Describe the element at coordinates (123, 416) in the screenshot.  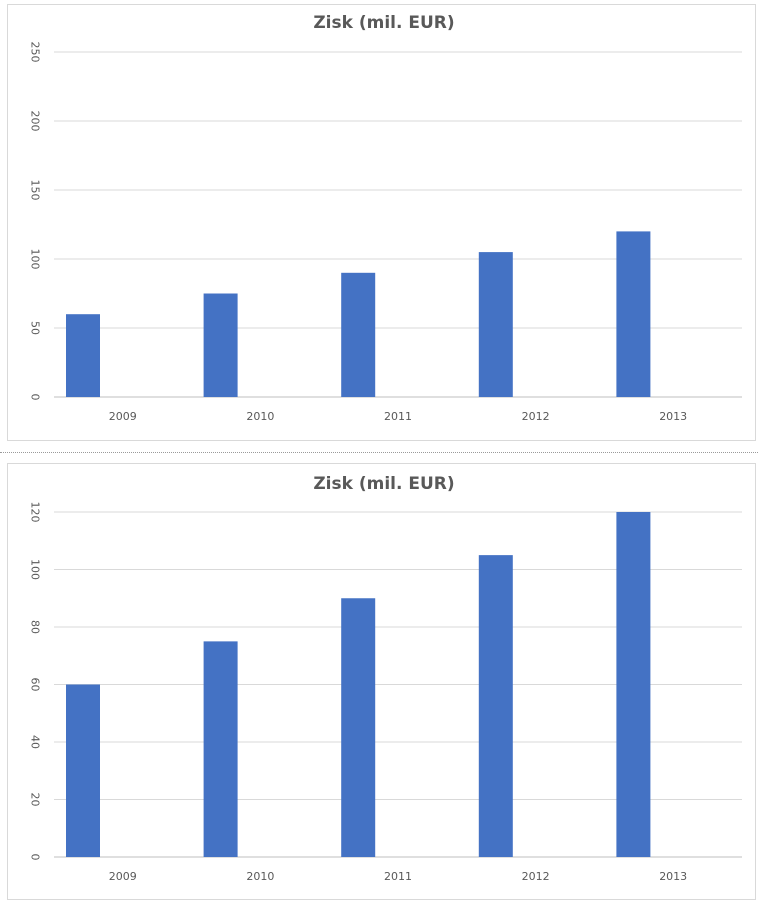
I see `chart-top-x-tick-label: 2009` at that location.